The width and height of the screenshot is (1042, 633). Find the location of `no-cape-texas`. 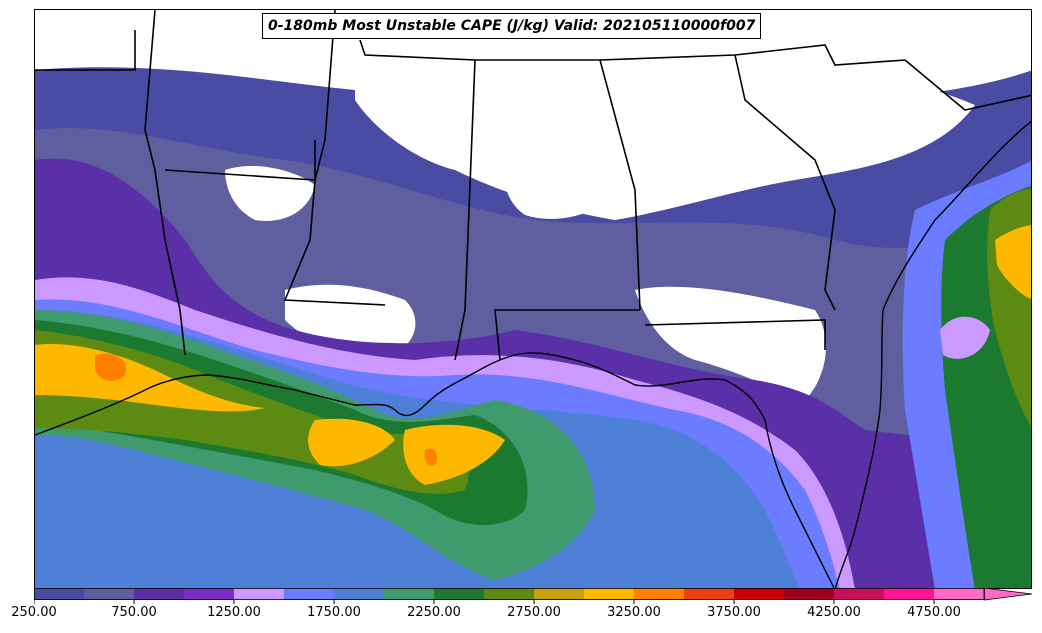

no-cape-texas is located at coordinates (270, 193).